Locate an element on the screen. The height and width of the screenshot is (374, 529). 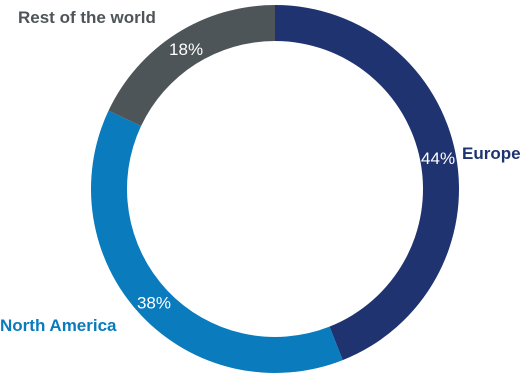
value-label-north-america: 38% is located at coordinates (154, 303).